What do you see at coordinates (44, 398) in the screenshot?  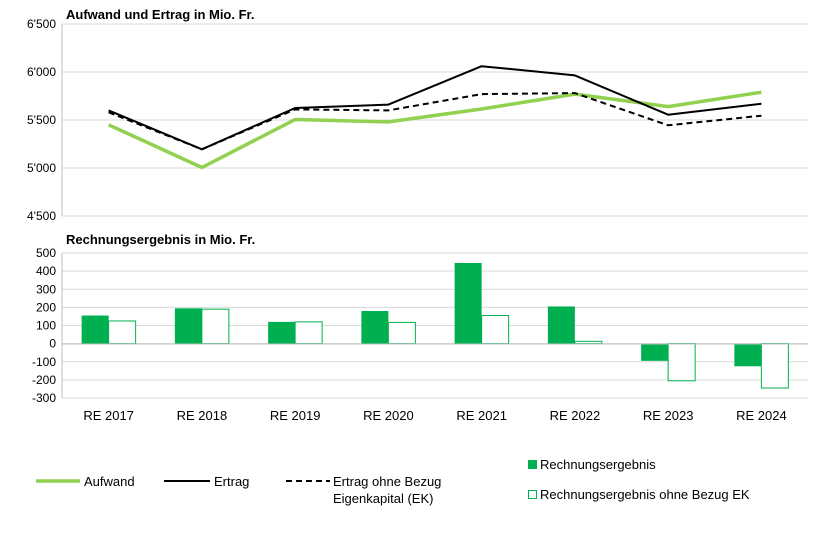 I see `bar-chart-y-tick-label: -300` at bounding box center [44, 398].